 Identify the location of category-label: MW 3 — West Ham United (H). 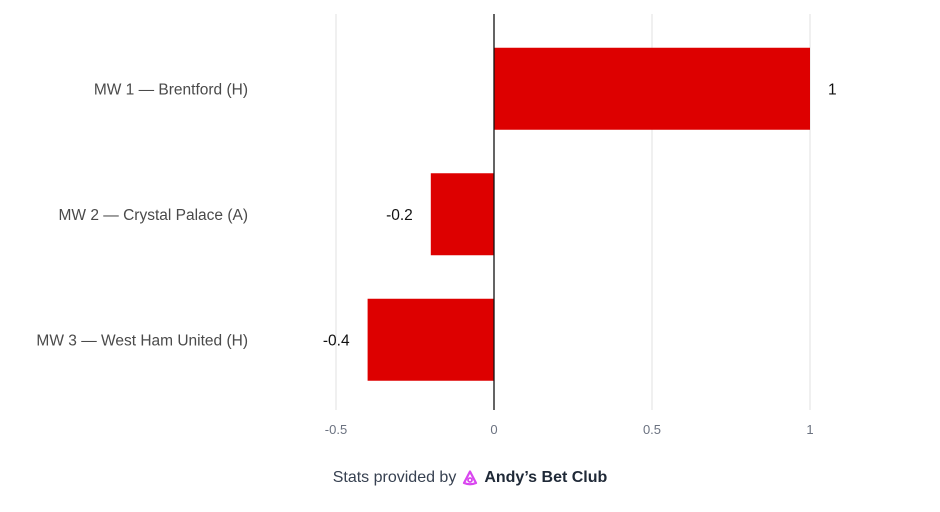
(142, 340).